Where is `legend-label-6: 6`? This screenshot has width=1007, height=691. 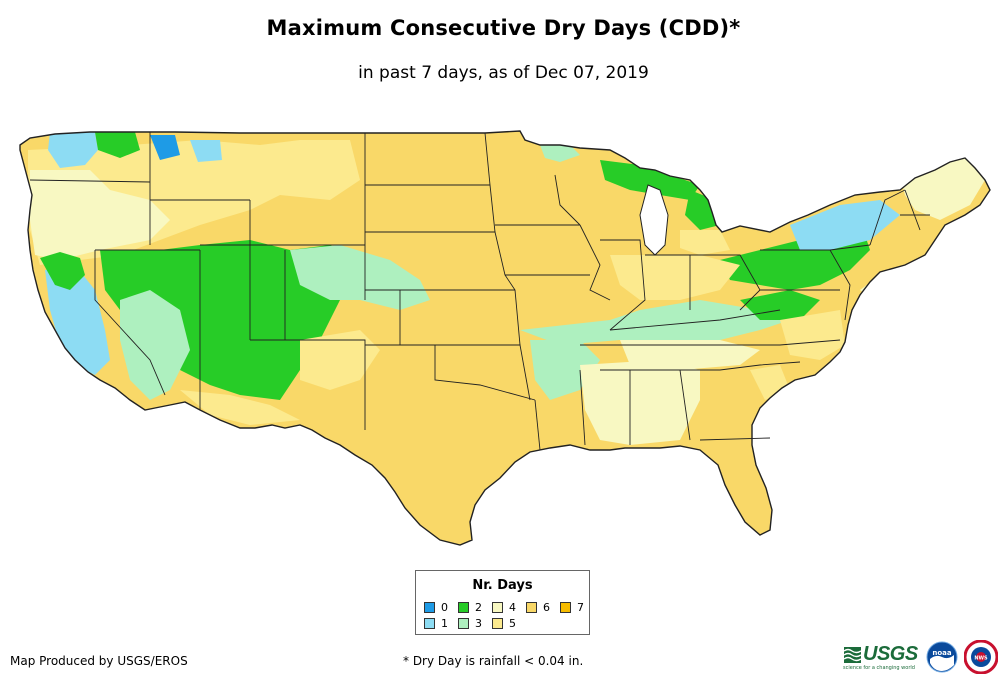
legend-label-6: 6 is located at coordinates (546, 607).